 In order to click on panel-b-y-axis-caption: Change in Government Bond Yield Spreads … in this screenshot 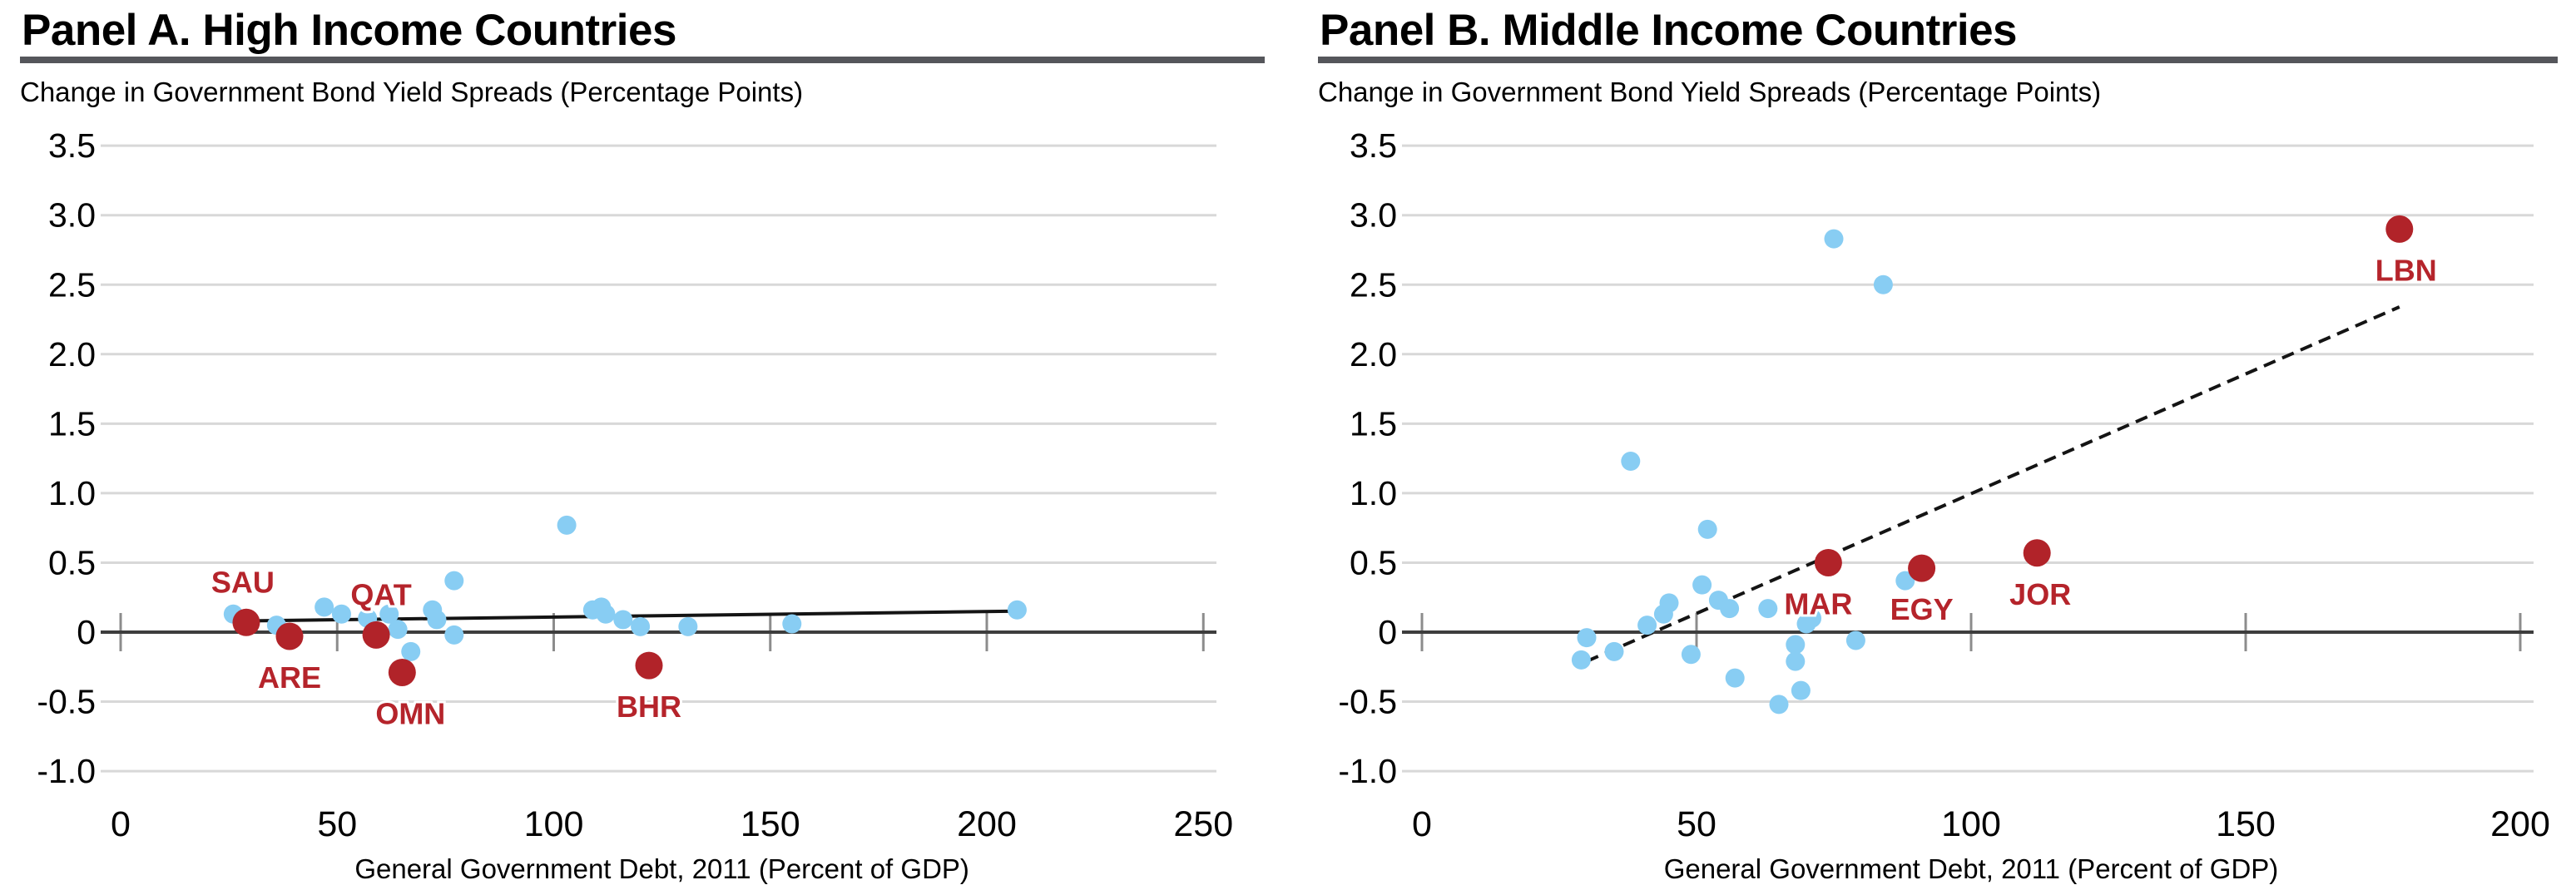, I will do `click(1710, 92)`.